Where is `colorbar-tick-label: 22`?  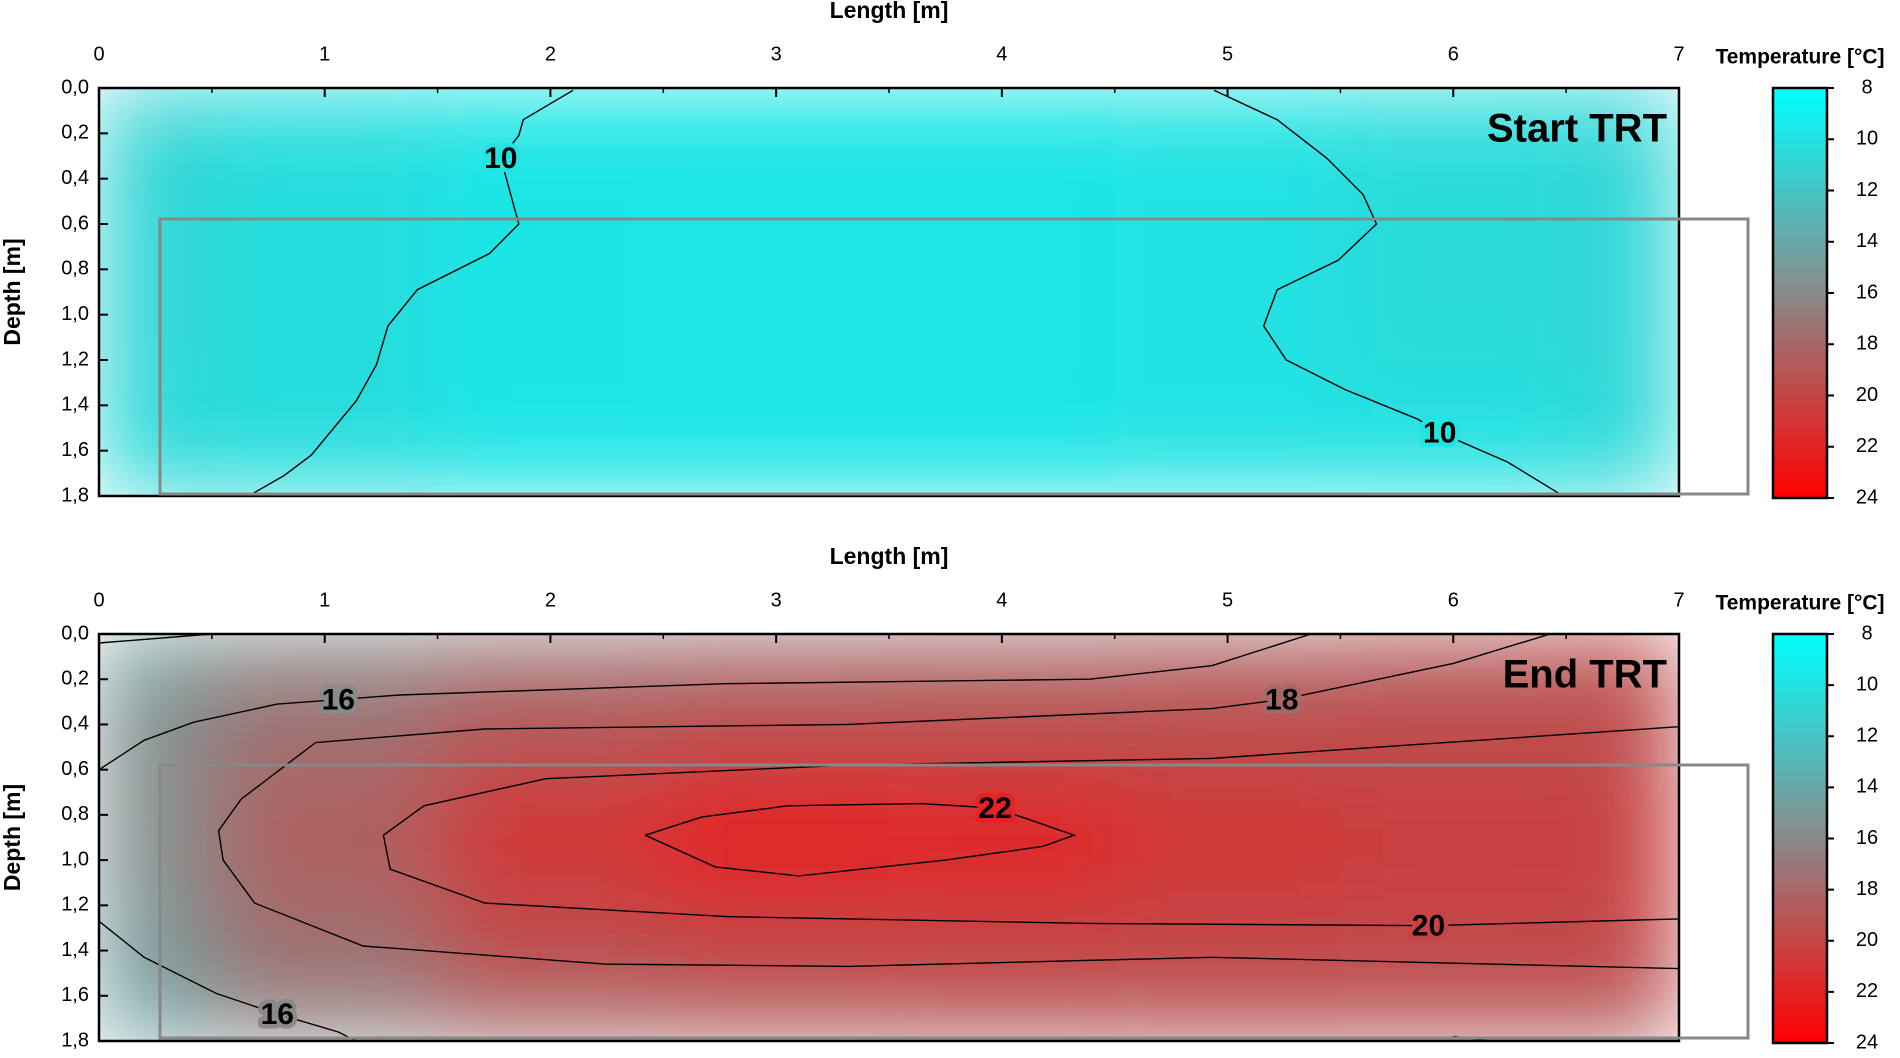 colorbar-tick-label: 22 is located at coordinates (1867, 991).